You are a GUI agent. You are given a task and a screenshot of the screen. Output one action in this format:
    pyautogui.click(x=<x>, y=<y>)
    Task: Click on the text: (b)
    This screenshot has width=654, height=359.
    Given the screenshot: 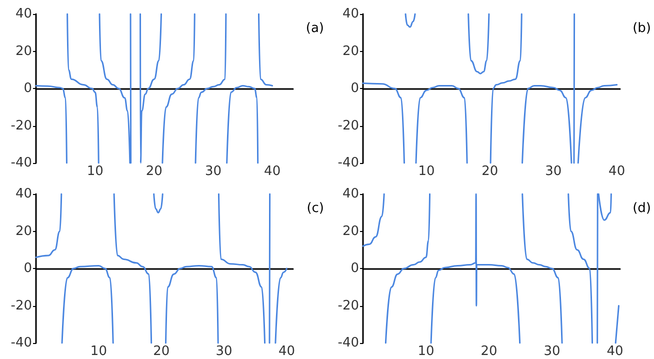 What is the action you would take?
    pyautogui.click(x=642, y=28)
    